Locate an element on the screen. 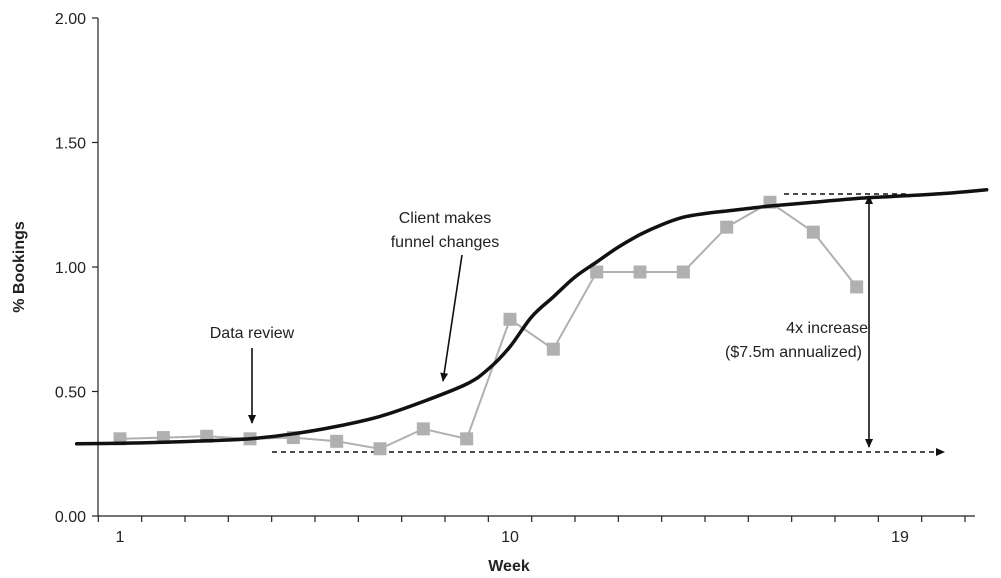 This screenshot has width=1001, height=578. annotation-client-line1: Client makes is located at coordinates (445, 218).